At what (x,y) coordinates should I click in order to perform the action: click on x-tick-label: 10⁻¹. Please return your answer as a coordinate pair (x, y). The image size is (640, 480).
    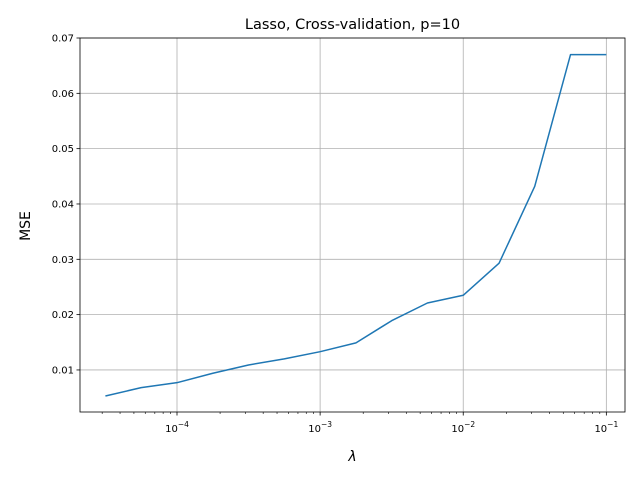
    Looking at the image, I should click on (606, 427).